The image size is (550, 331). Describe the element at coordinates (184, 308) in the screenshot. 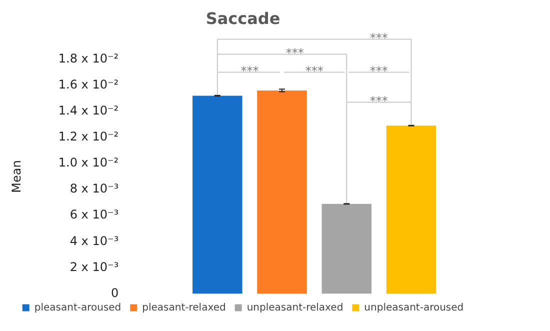

I see `legend-label: pleasant-relaxed` at that location.